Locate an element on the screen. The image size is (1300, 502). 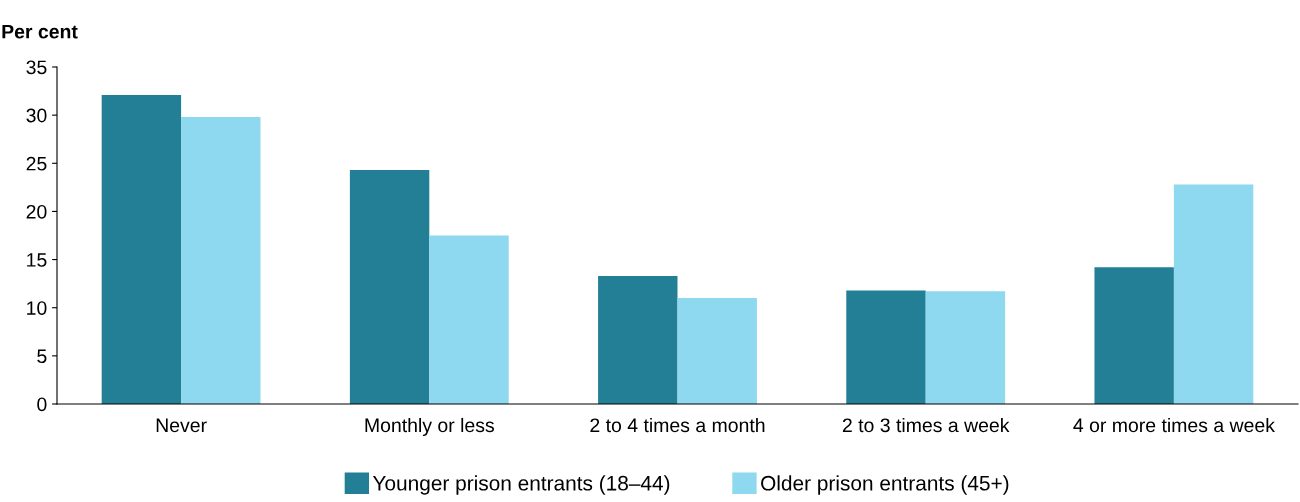
y-tick-label: 25 is located at coordinates (36, 163).